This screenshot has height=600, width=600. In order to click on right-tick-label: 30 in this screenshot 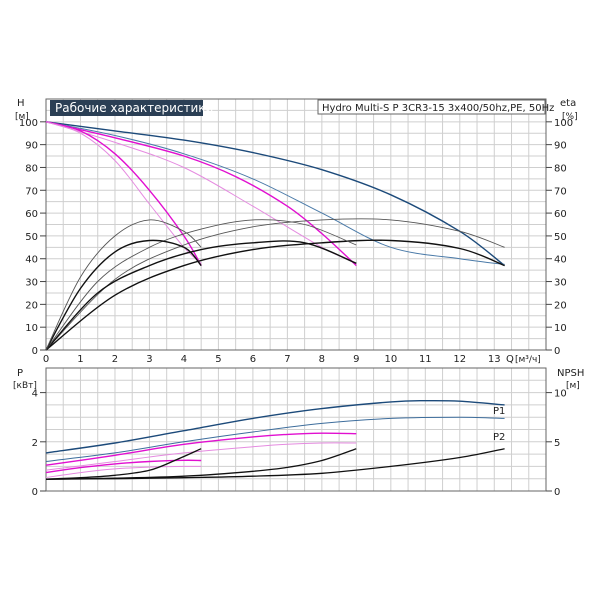, I will do `click(560, 283)`.